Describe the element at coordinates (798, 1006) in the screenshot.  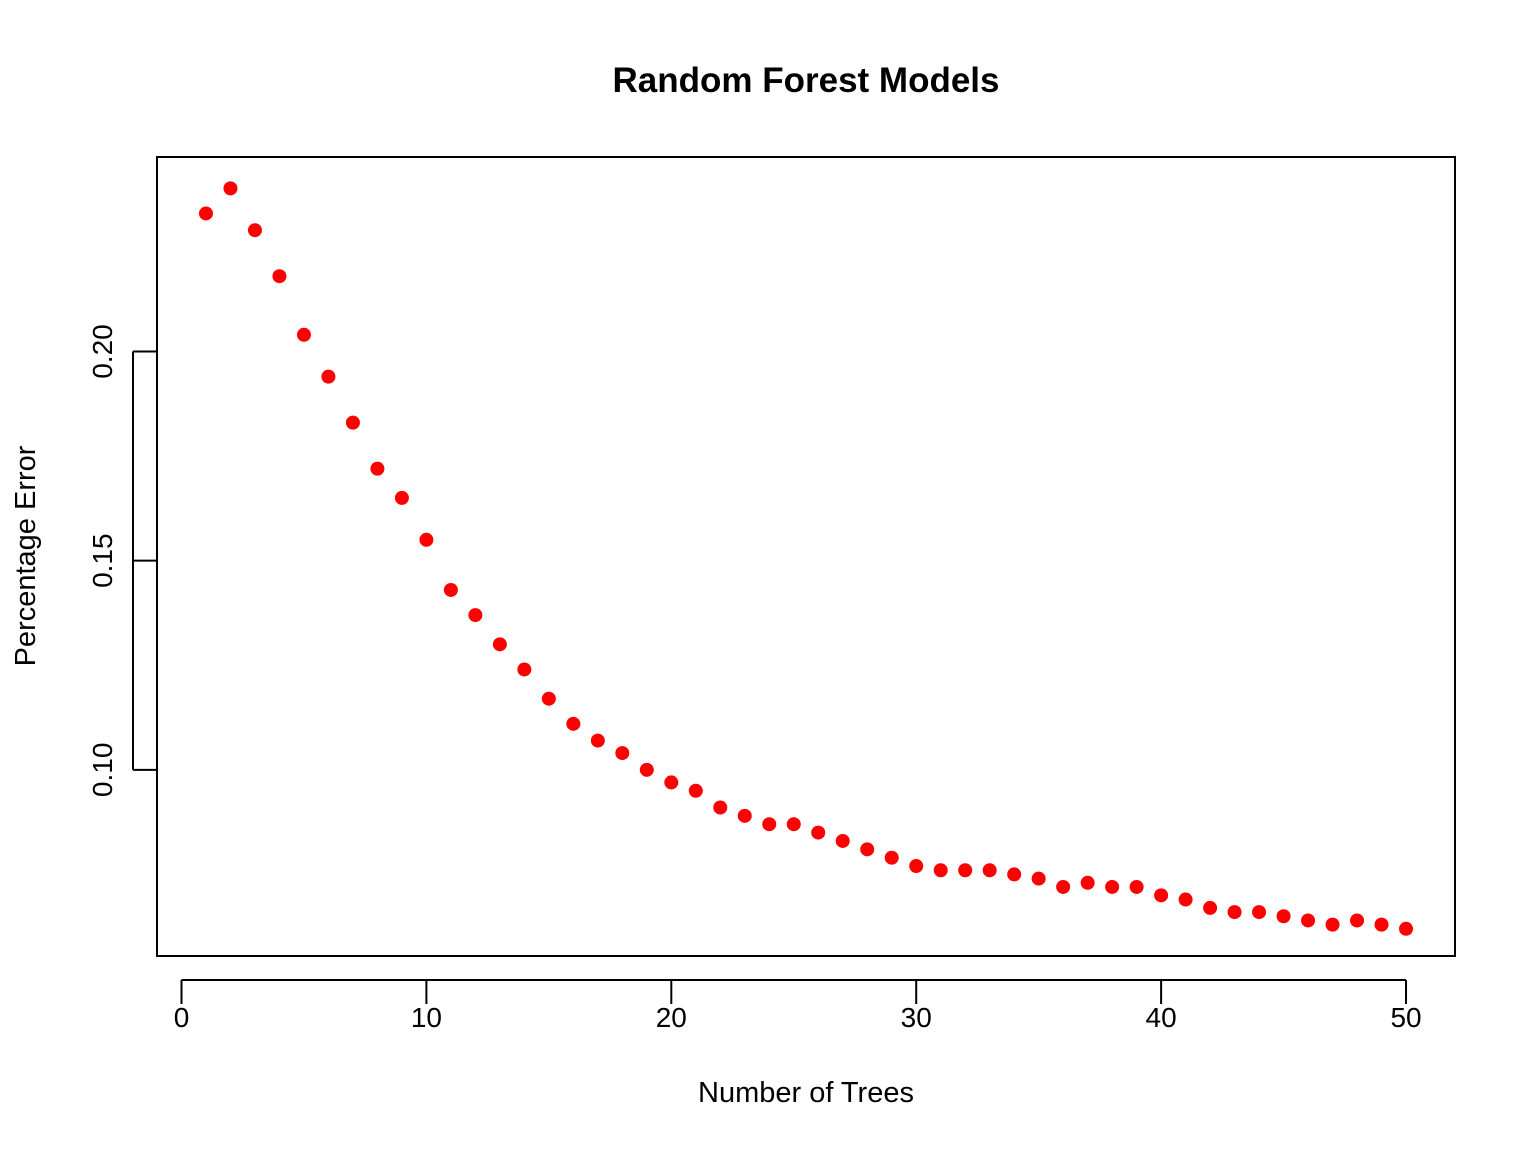
I see `x-axis: 0 10 20 30 40 50` at that location.